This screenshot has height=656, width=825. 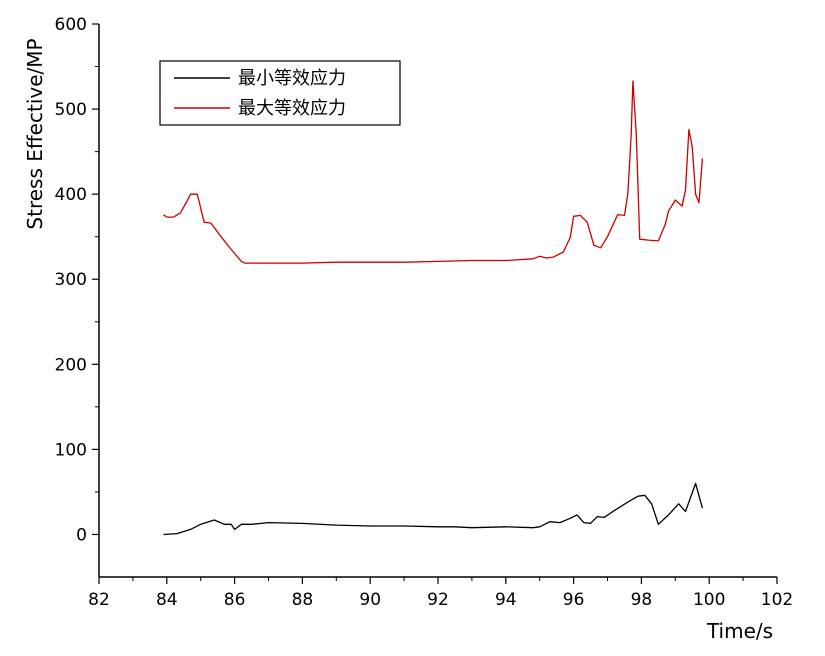 I want to click on x-tick-label: 102, so click(x=777, y=600).